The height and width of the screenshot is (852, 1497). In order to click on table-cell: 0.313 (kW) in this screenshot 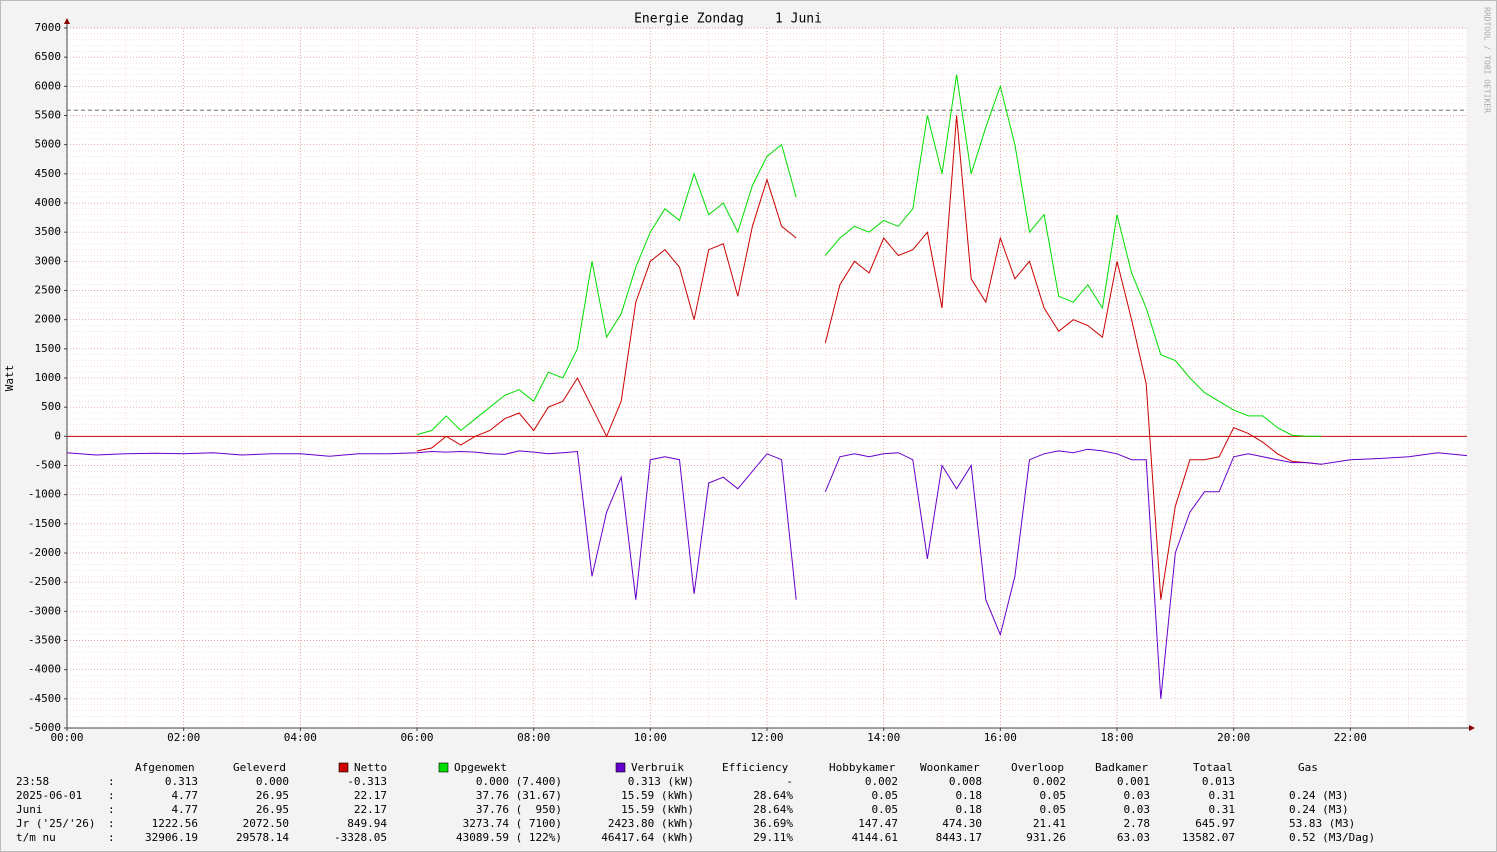, I will do `click(661, 781)`.